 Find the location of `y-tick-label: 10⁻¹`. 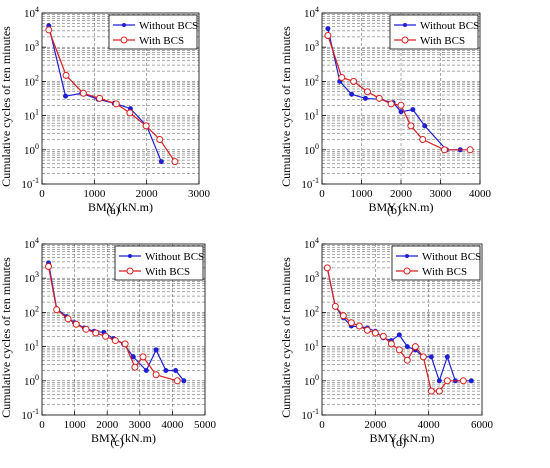

y-tick-label: 10⁻¹ is located at coordinates (310, 183).